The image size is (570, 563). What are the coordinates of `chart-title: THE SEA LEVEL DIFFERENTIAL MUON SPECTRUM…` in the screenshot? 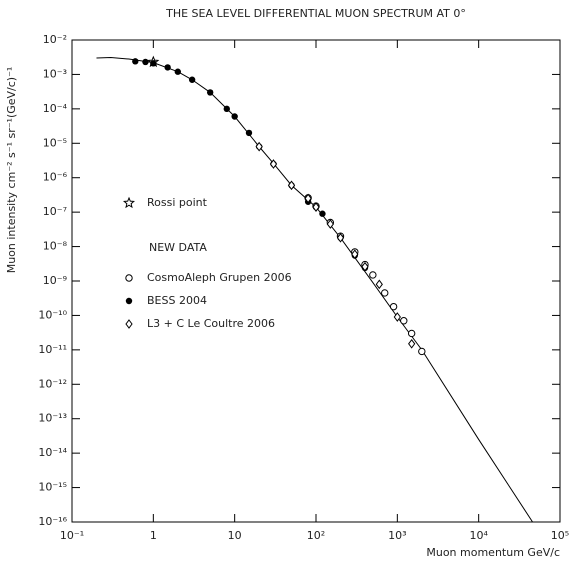 It's located at (315, 13).